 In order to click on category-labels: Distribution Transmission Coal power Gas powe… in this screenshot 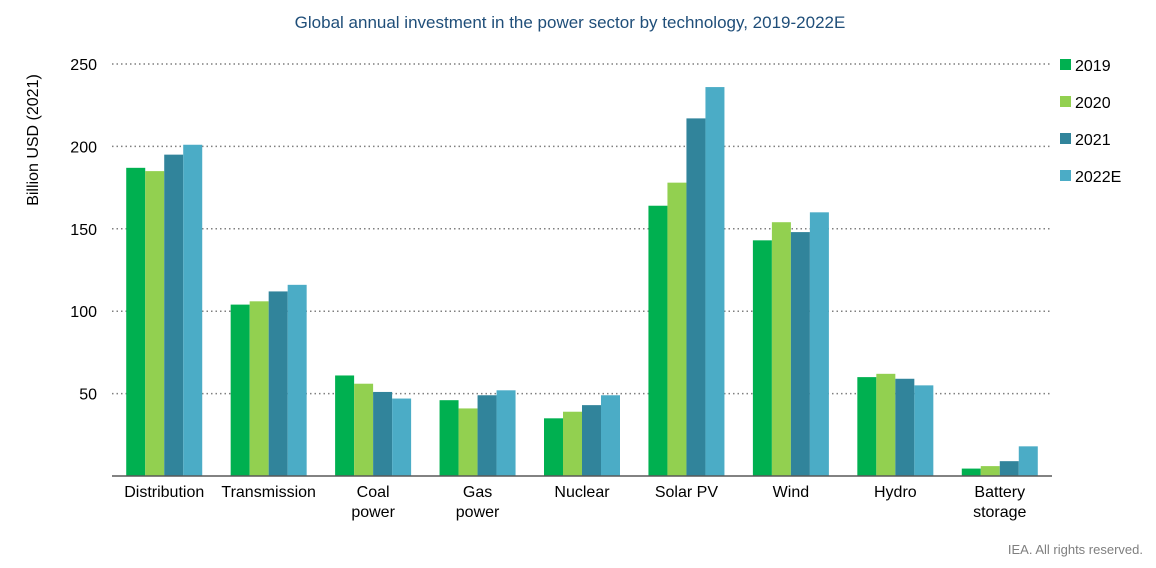, I will do `click(575, 502)`.